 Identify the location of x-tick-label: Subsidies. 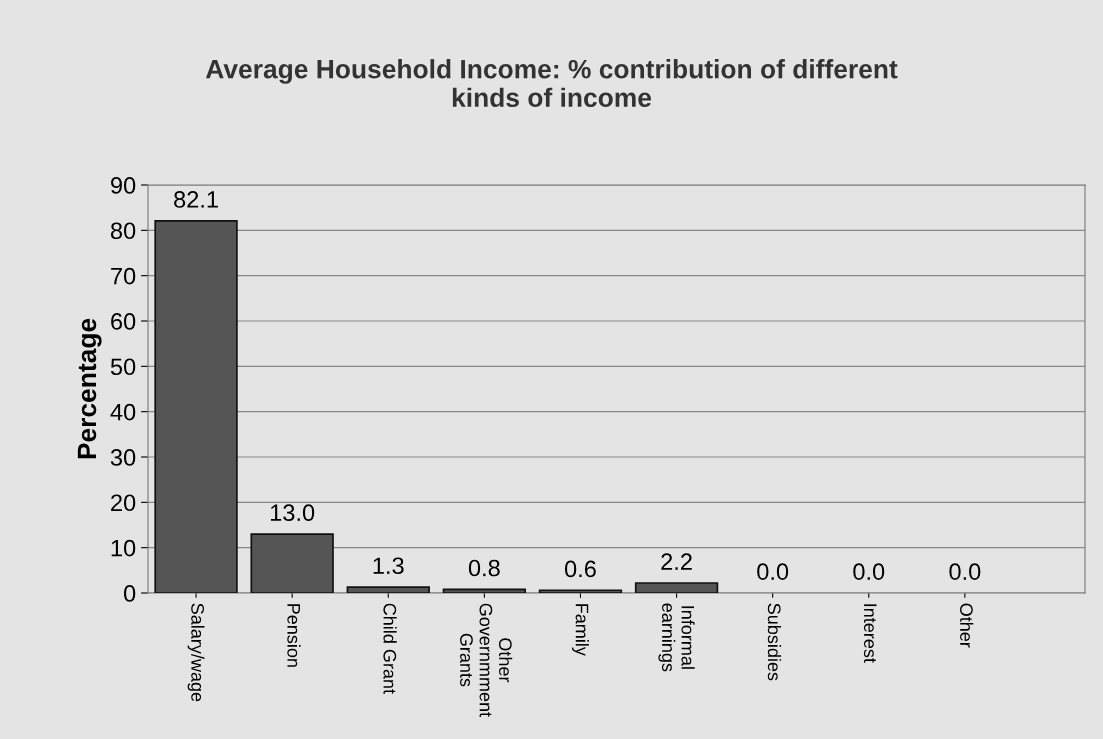
(774, 642).